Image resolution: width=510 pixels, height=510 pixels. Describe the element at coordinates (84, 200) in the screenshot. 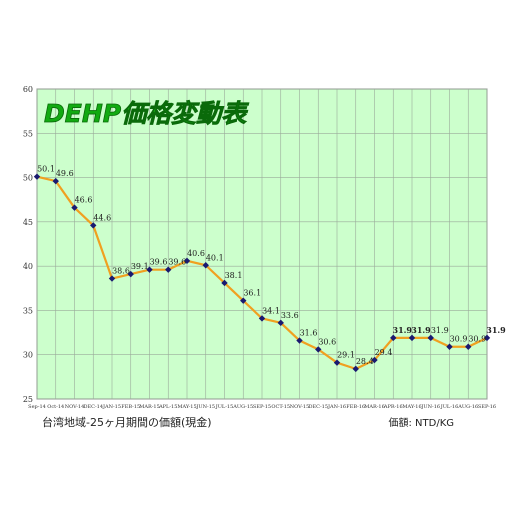

I see `data-label: 46.6` at that location.